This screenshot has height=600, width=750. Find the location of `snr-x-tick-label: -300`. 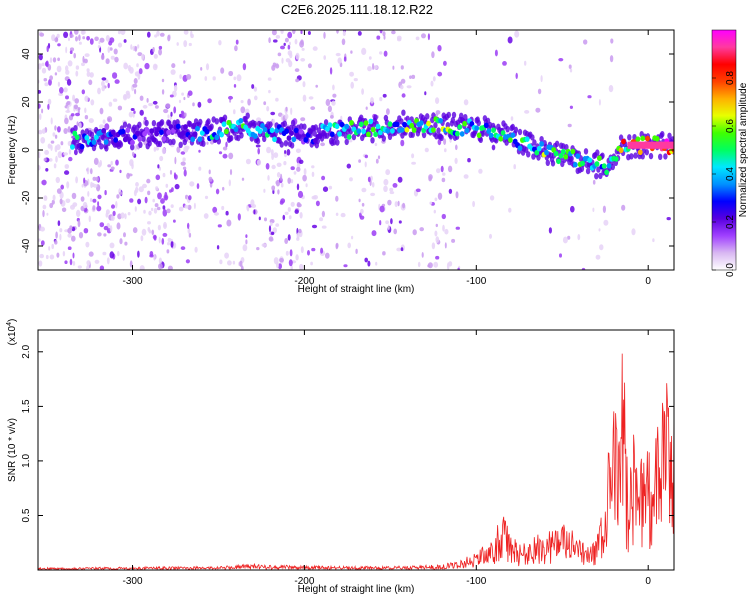

snr-x-tick-label: -300 is located at coordinates (132, 581).